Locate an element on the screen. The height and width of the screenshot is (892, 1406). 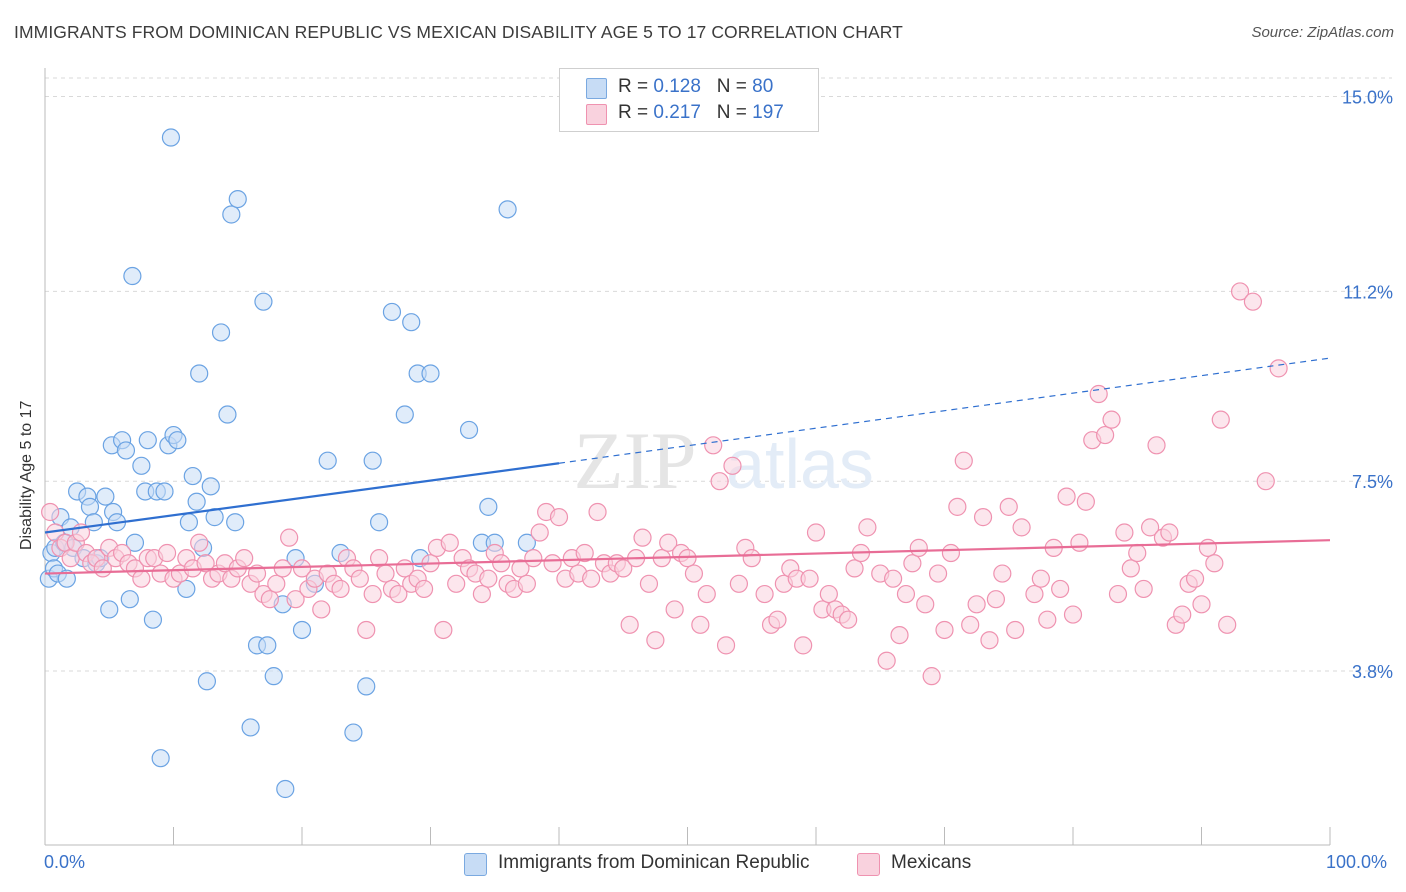
y-tick-label: 3.8% is located at coordinates (1372, 672).